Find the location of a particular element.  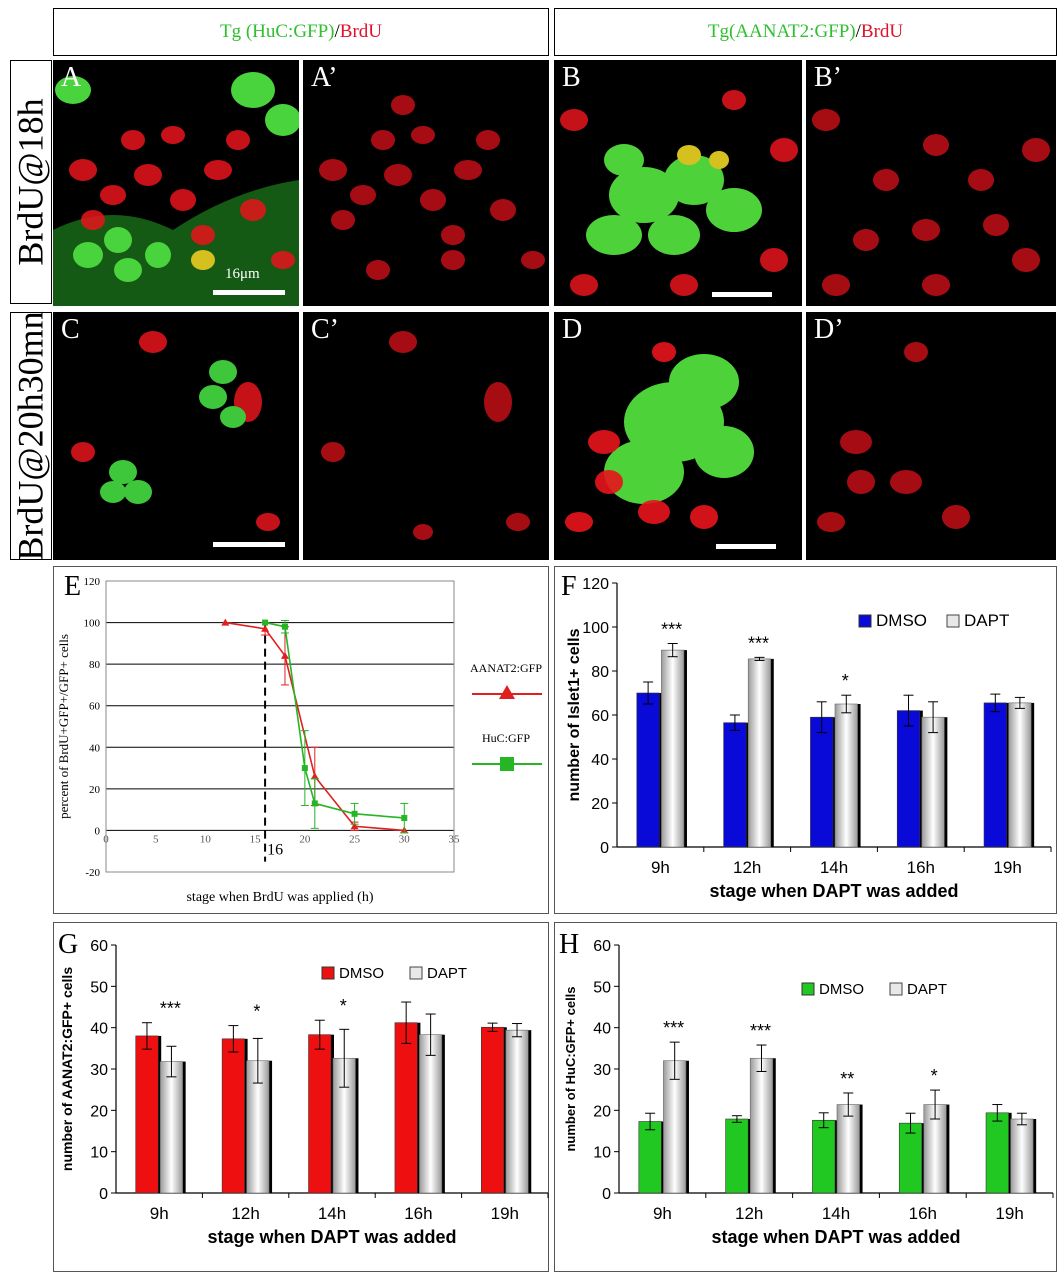

panel-label-C: C is located at coordinates (70, 329).